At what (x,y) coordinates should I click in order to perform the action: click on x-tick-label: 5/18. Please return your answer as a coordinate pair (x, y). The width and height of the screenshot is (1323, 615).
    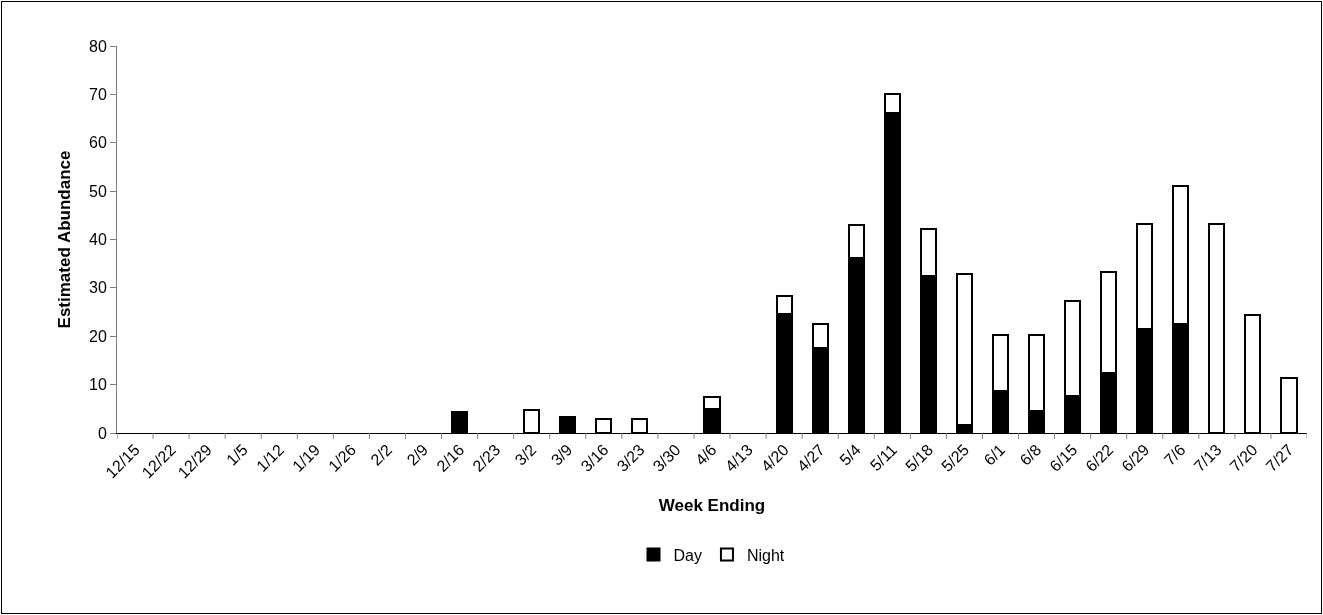
    Looking at the image, I should click on (919, 457).